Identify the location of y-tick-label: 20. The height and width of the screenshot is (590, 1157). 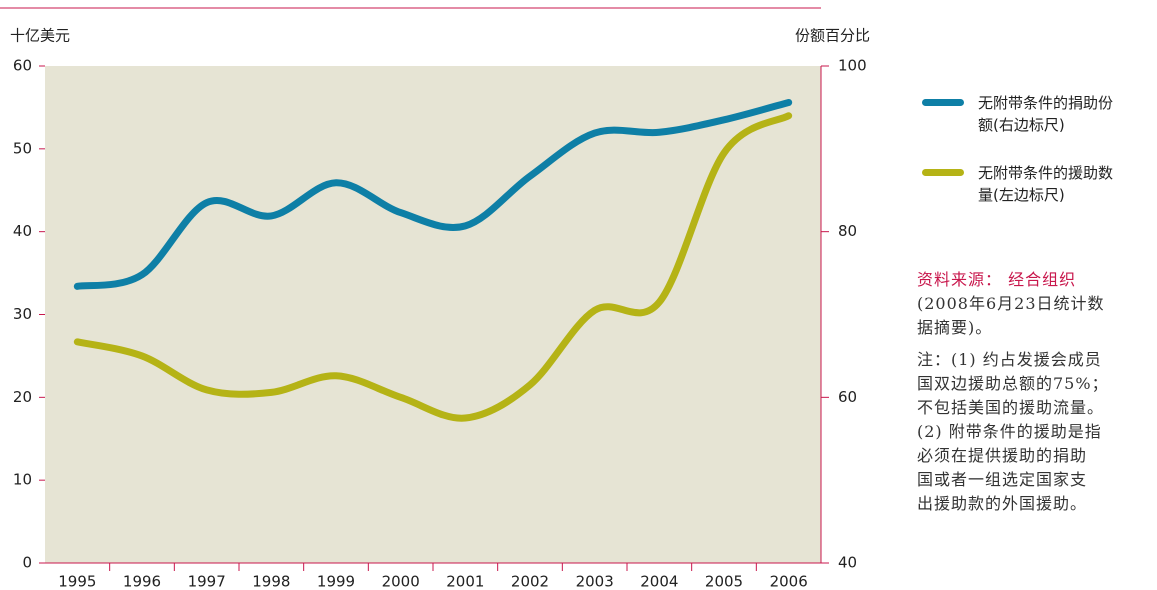
(22, 397).